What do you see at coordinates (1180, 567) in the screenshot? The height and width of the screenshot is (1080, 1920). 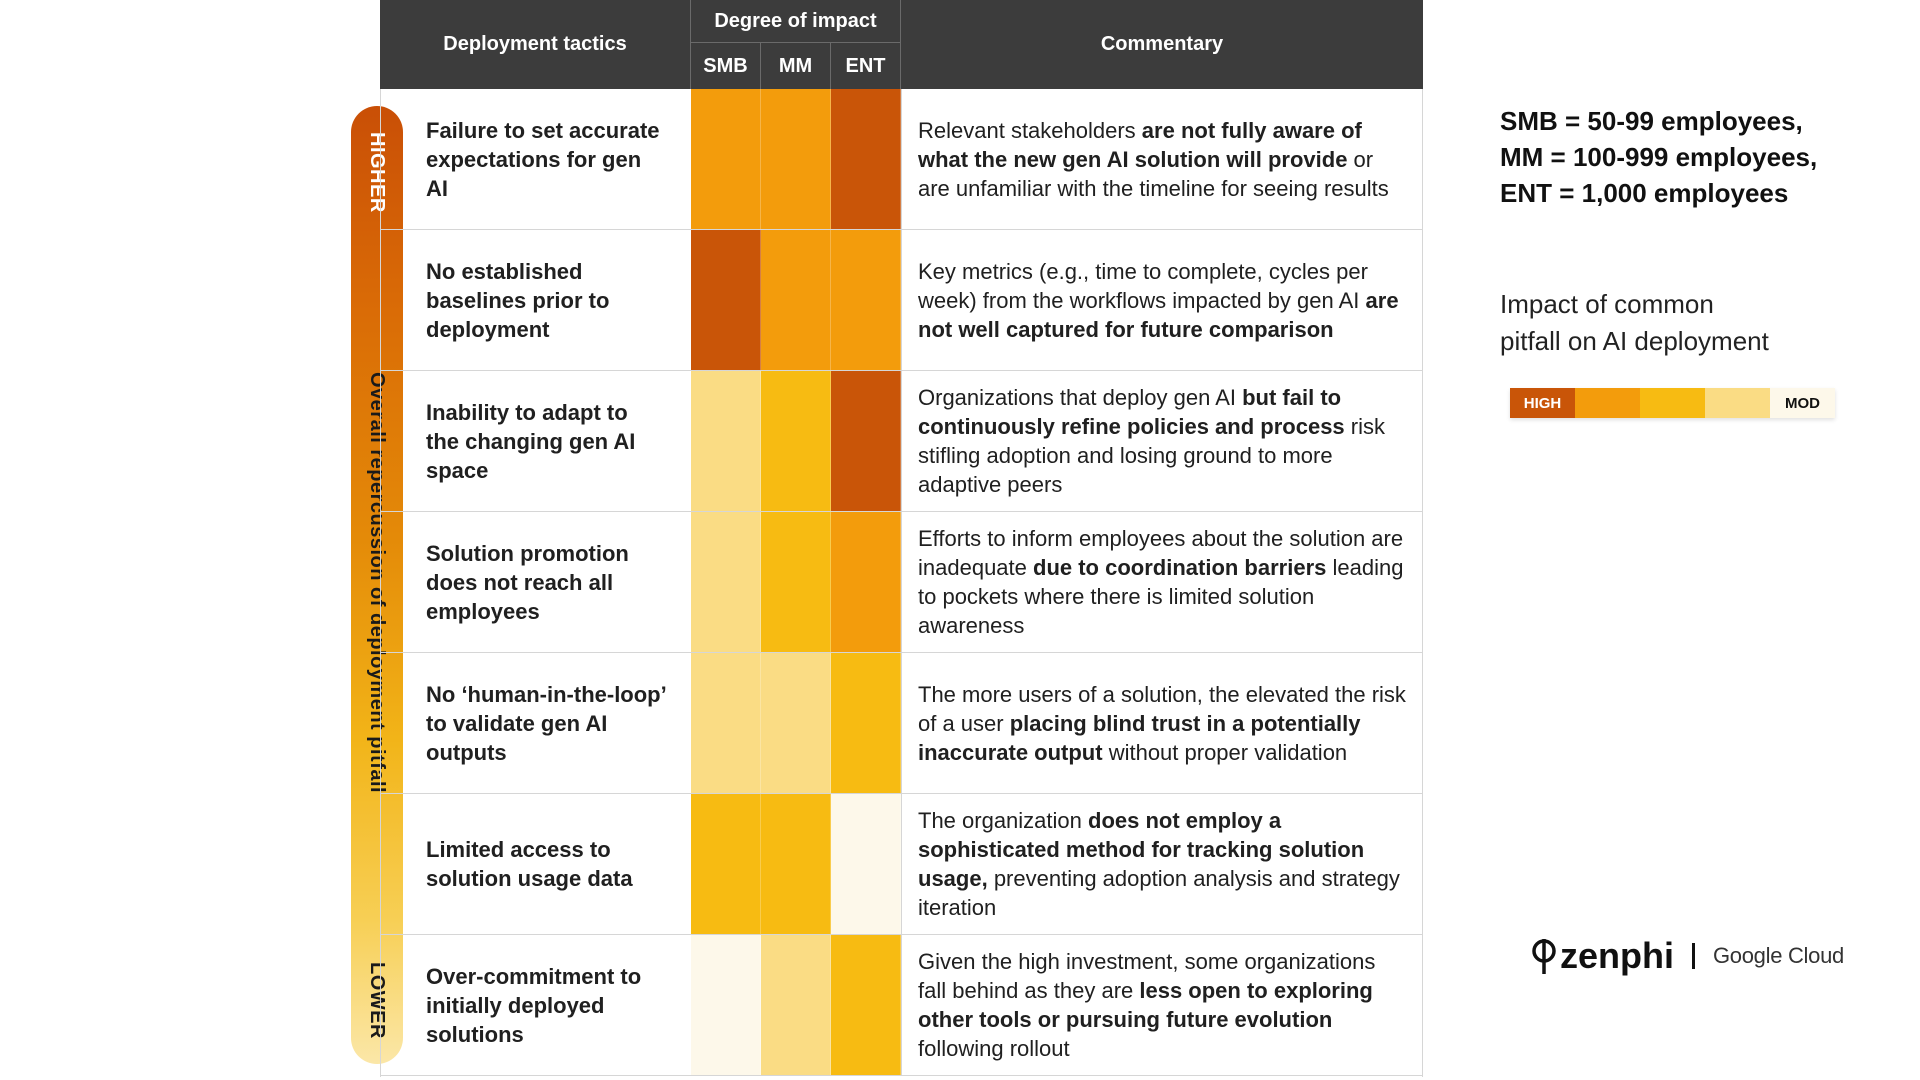 I see `commentary-emphasis: due to coordination barriers` at bounding box center [1180, 567].